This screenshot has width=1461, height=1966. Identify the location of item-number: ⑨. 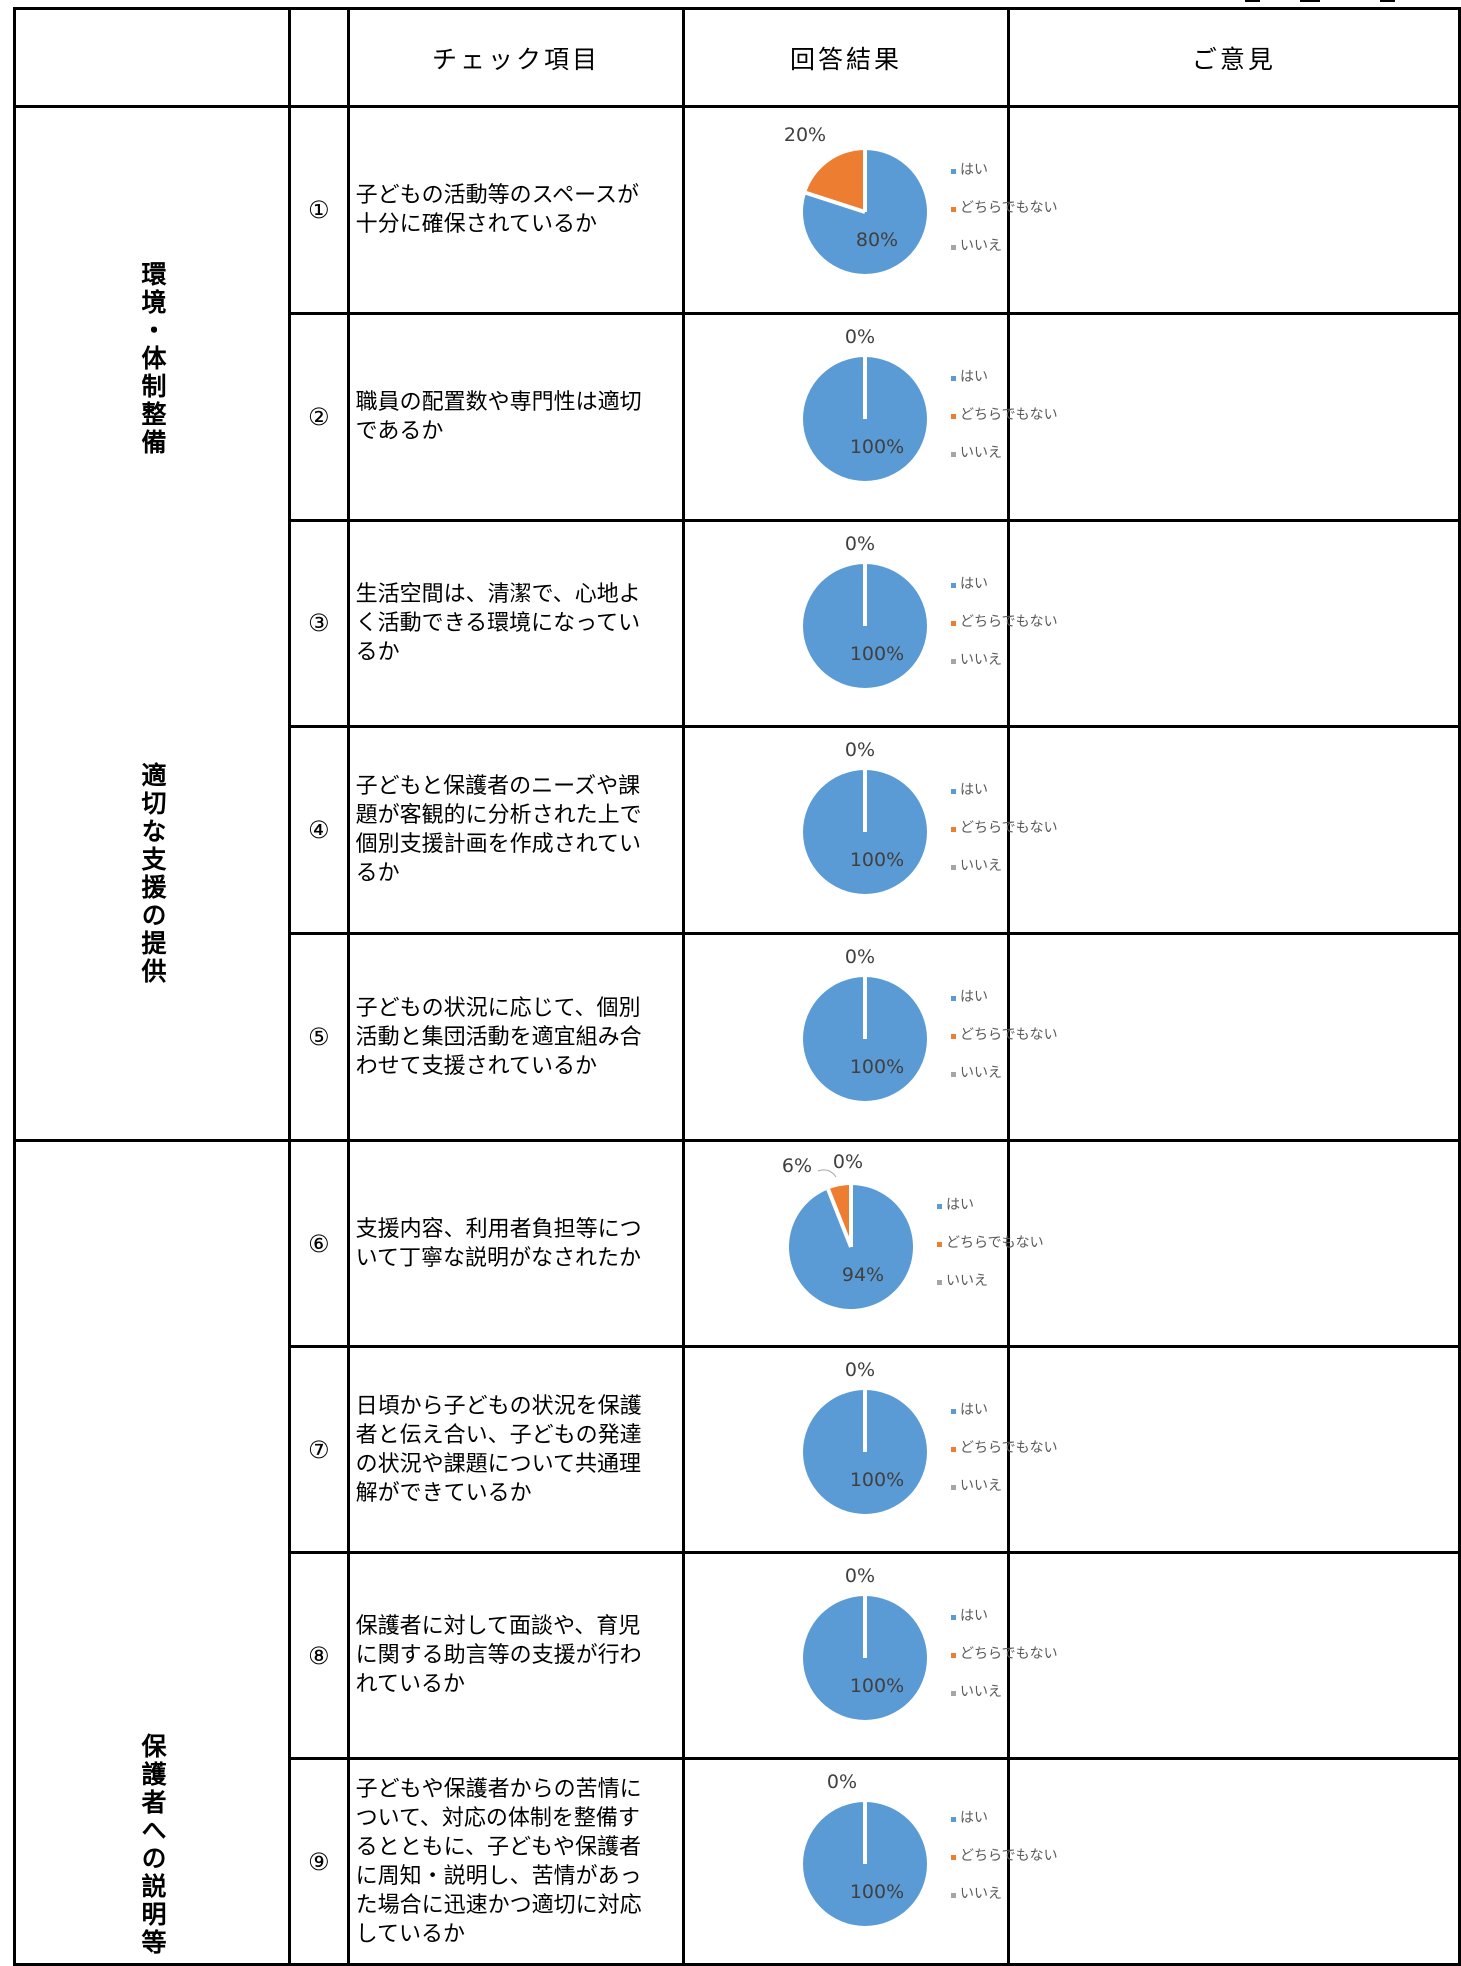
(319, 1861).